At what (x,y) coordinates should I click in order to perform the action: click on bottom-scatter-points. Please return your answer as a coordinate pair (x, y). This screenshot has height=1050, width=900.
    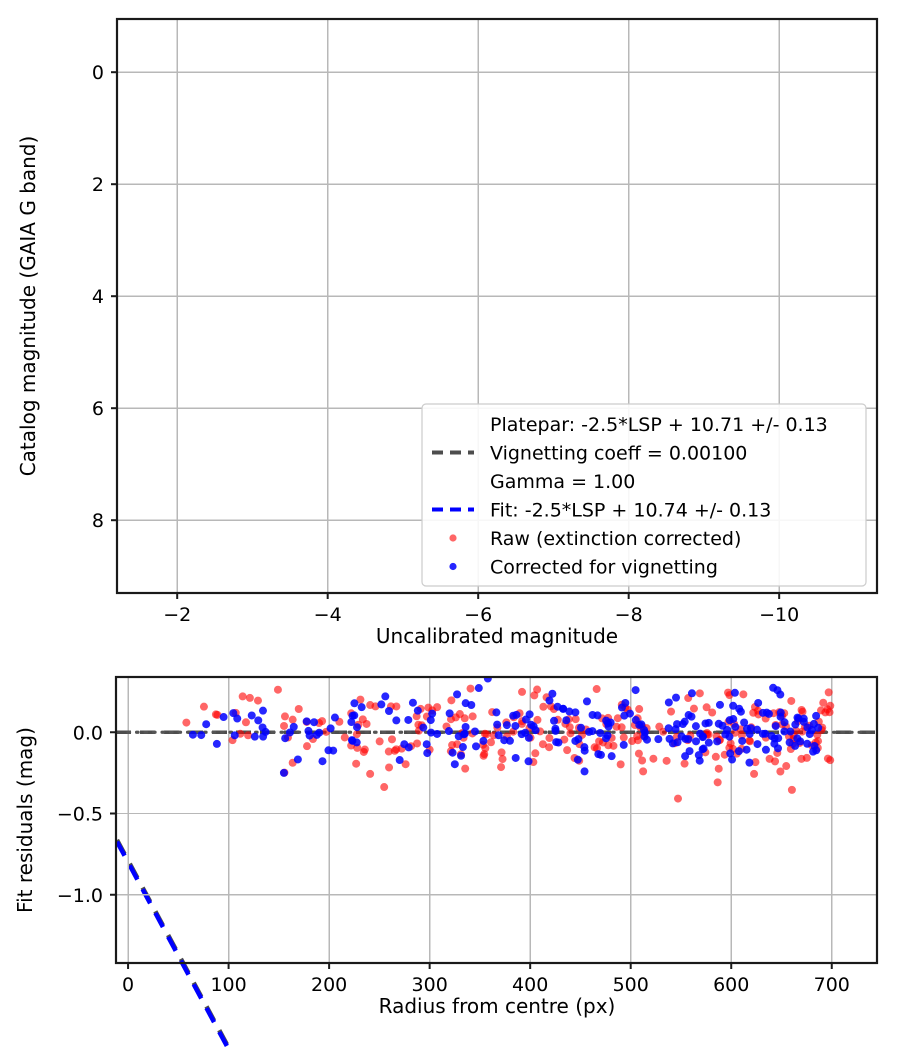
    Looking at the image, I should click on (508, 740).